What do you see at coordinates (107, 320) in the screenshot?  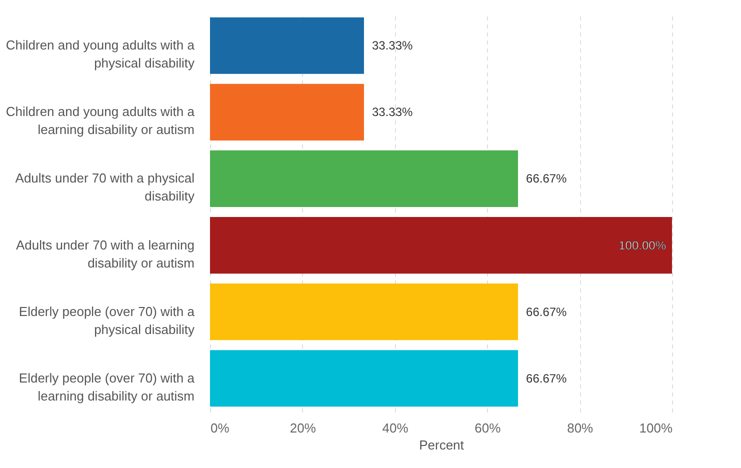 I see `y-tick-label: Elderly people (over 70) with a physical disability` at bounding box center [107, 320].